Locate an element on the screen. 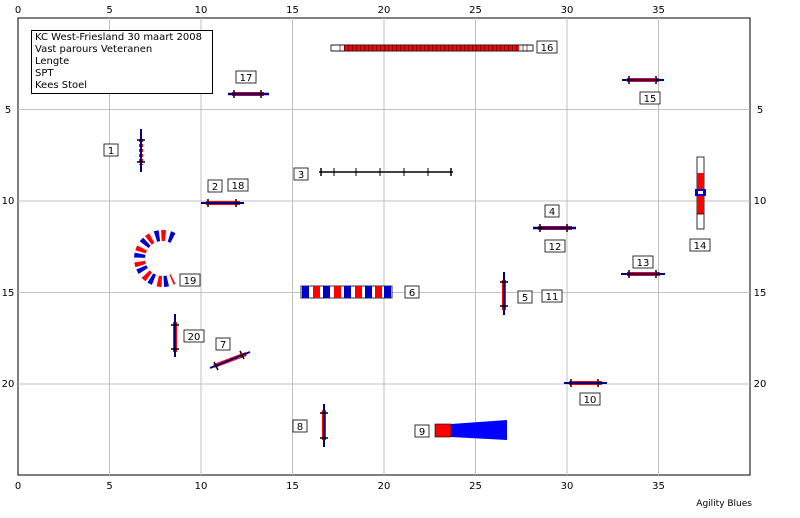 The image size is (800, 518). x-tick-bottom: 15 is located at coordinates (292, 486).